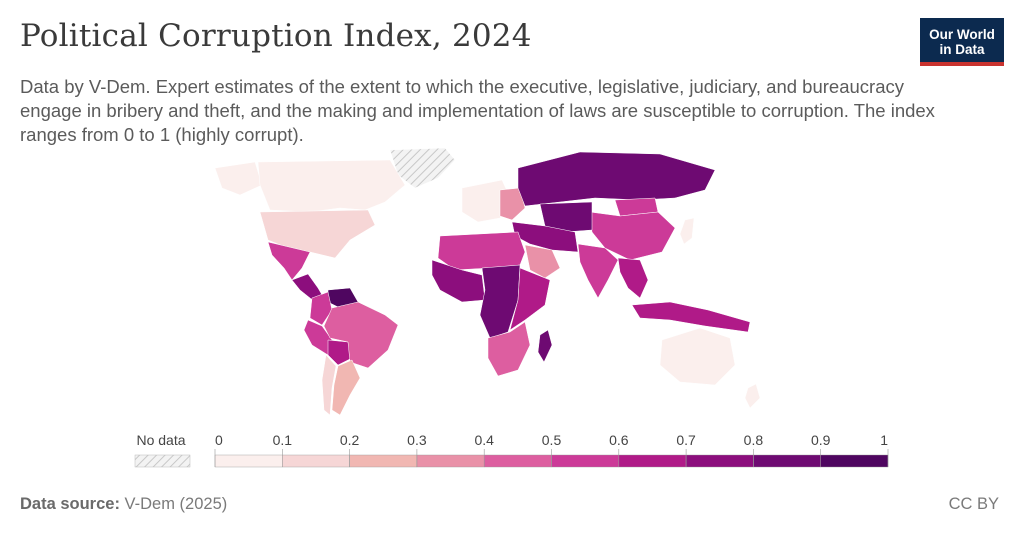 The width and height of the screenshot is (1024, 535). What do you see at coordinates (566, 217) in the screenshot?
I see `map-region-central-asia` at bounding box center [566, 217].